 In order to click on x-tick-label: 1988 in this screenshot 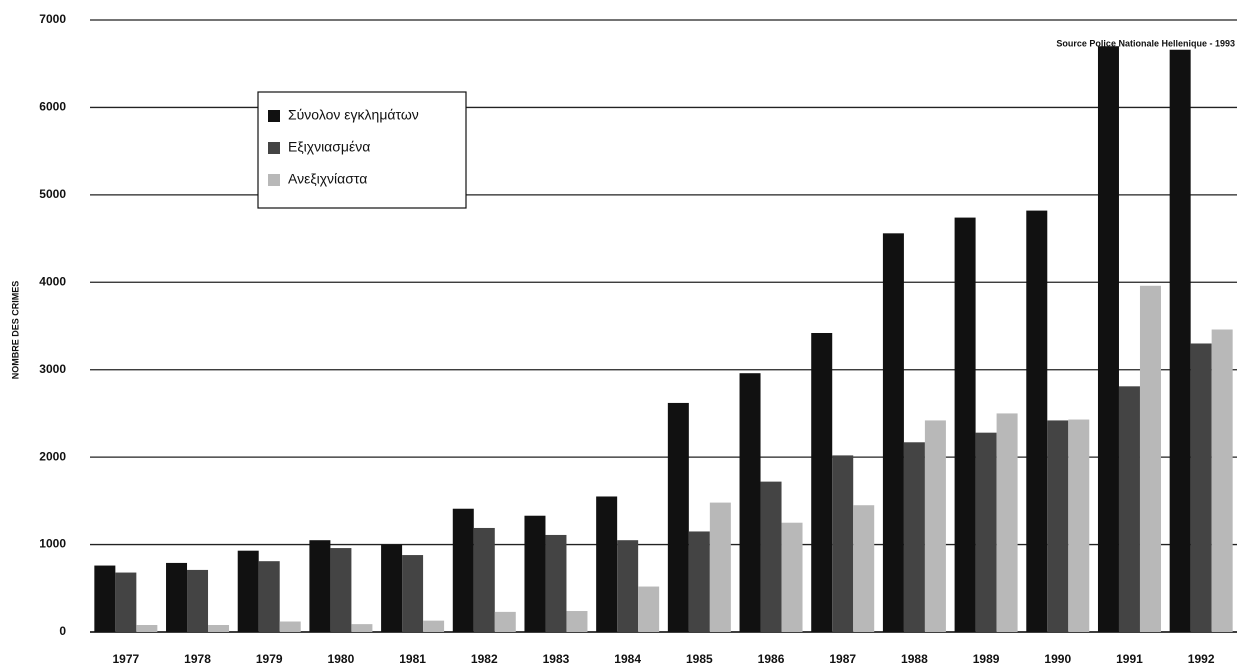, I will do `click(914, 659)`.